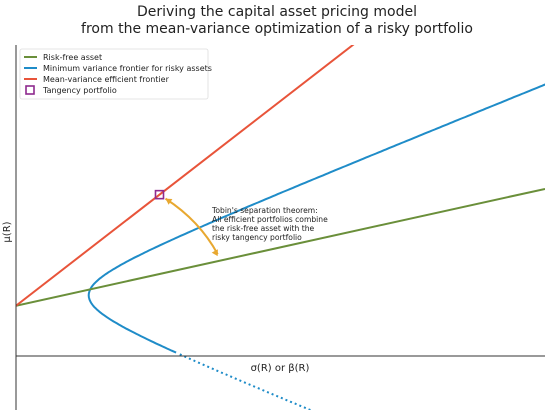  What do you see at coordinates (270, 219) in the screenshot?
I see `annotation-line-2: All efficient portfolios combine` at bounding box center [270, 219].